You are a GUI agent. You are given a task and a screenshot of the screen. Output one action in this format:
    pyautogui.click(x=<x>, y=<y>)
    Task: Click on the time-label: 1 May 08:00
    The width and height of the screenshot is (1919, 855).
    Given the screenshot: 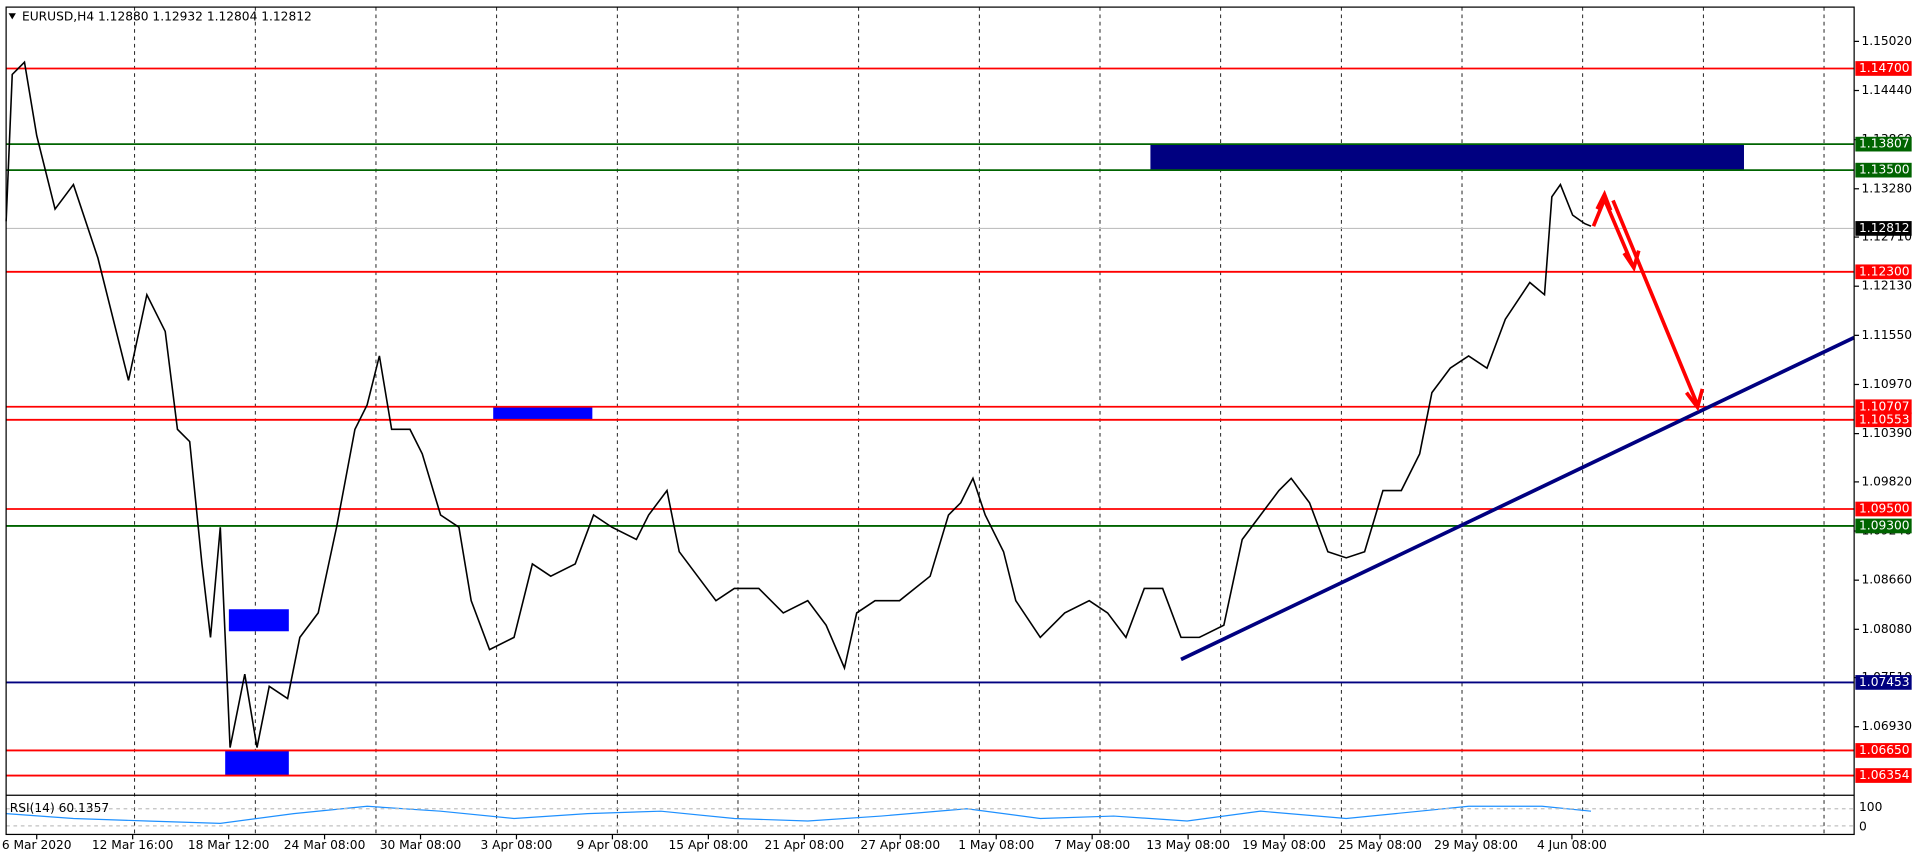 What is the action you would take?
    pyautogui.click(x=996, y=845)
    